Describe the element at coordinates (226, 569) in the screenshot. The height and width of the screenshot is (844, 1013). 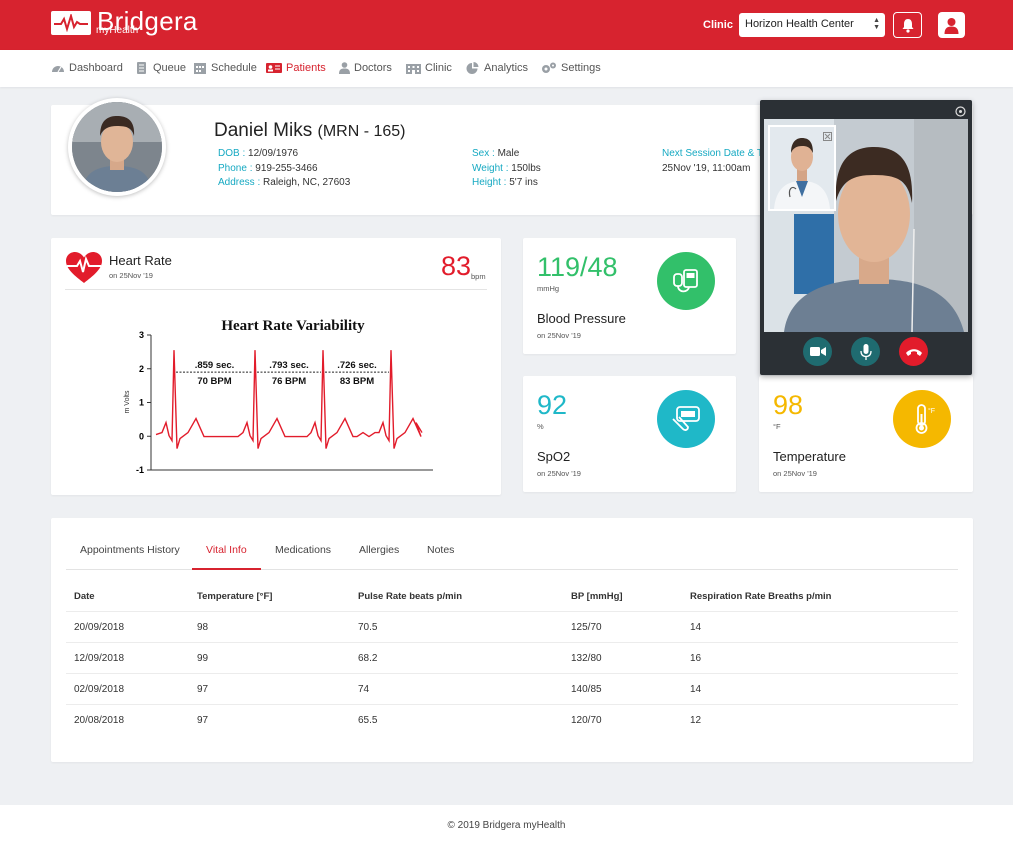
I see `active-tab-indicator` at that location.